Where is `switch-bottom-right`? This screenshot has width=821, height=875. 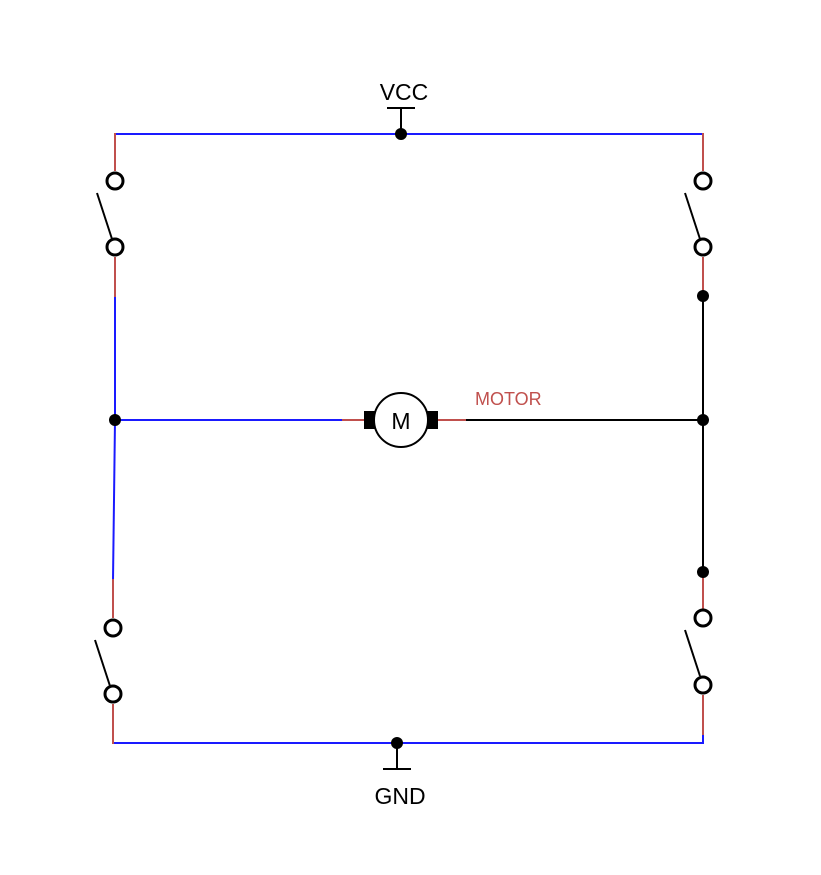
switch-bottom-right is located at coordinates (698, 651).